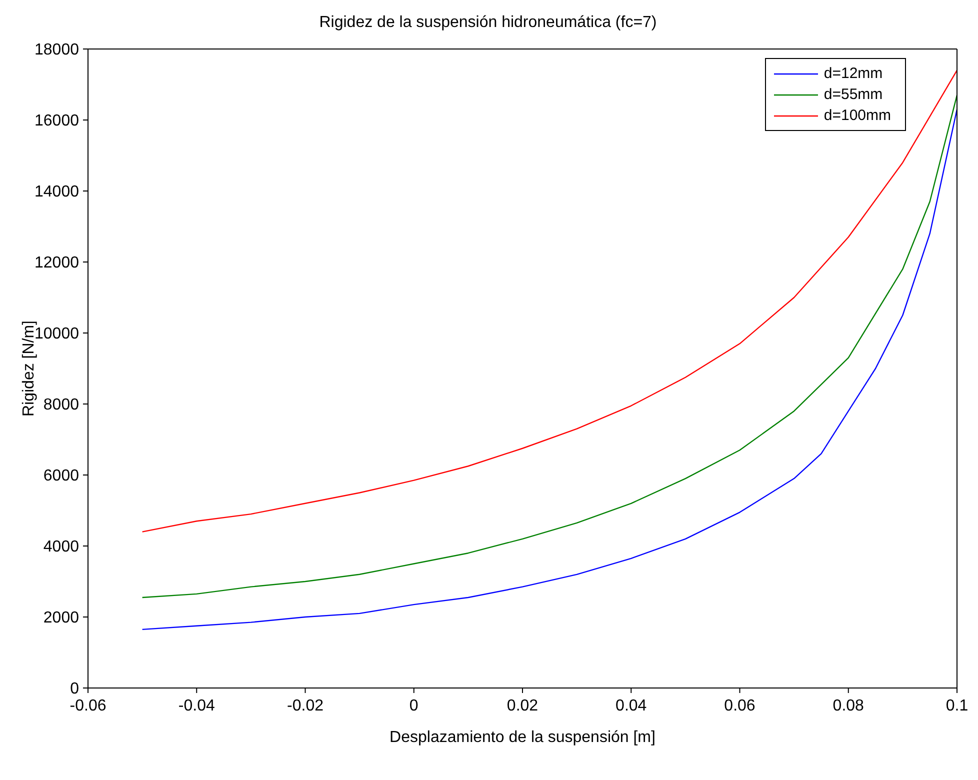 This screenshot has width=978, height=780. I want to click on y-tick-label: 0, so click(75, 689).